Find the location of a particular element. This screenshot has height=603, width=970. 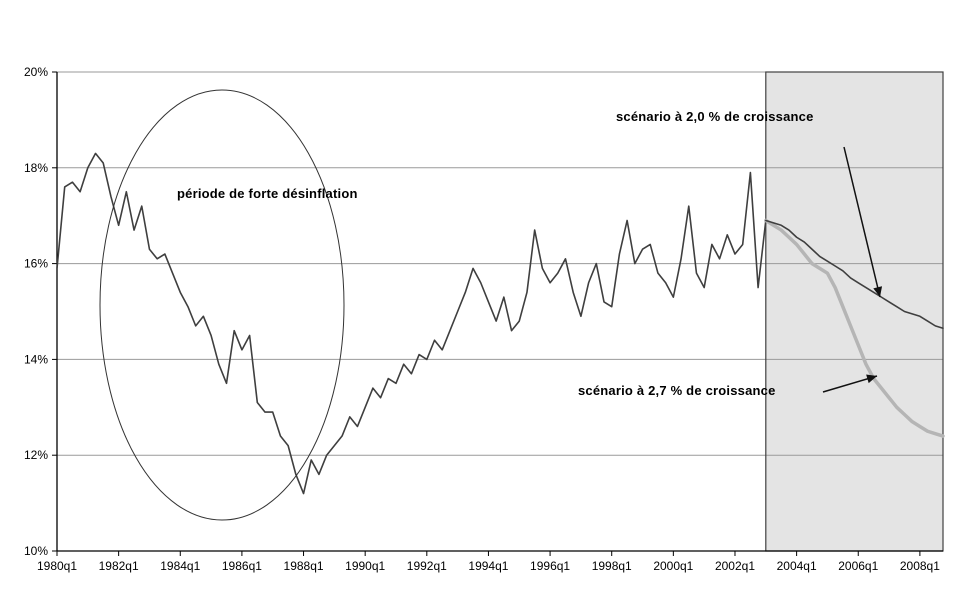

x-tick-label: 1988q1 is located at coordinates (304, 566).